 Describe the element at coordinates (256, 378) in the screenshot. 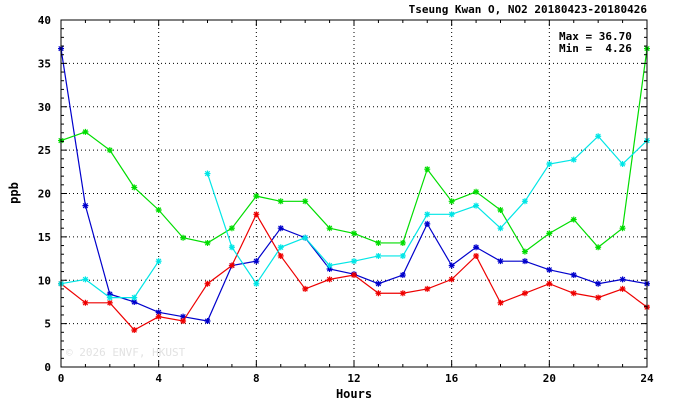

I see `x-tick-label: 8` at that location.